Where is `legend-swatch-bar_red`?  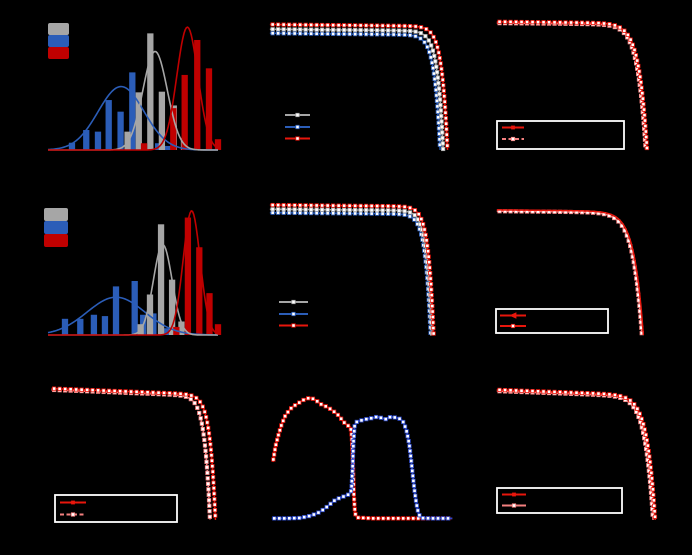
legend-swatch-bar_red is located at coordinates (58, 53).